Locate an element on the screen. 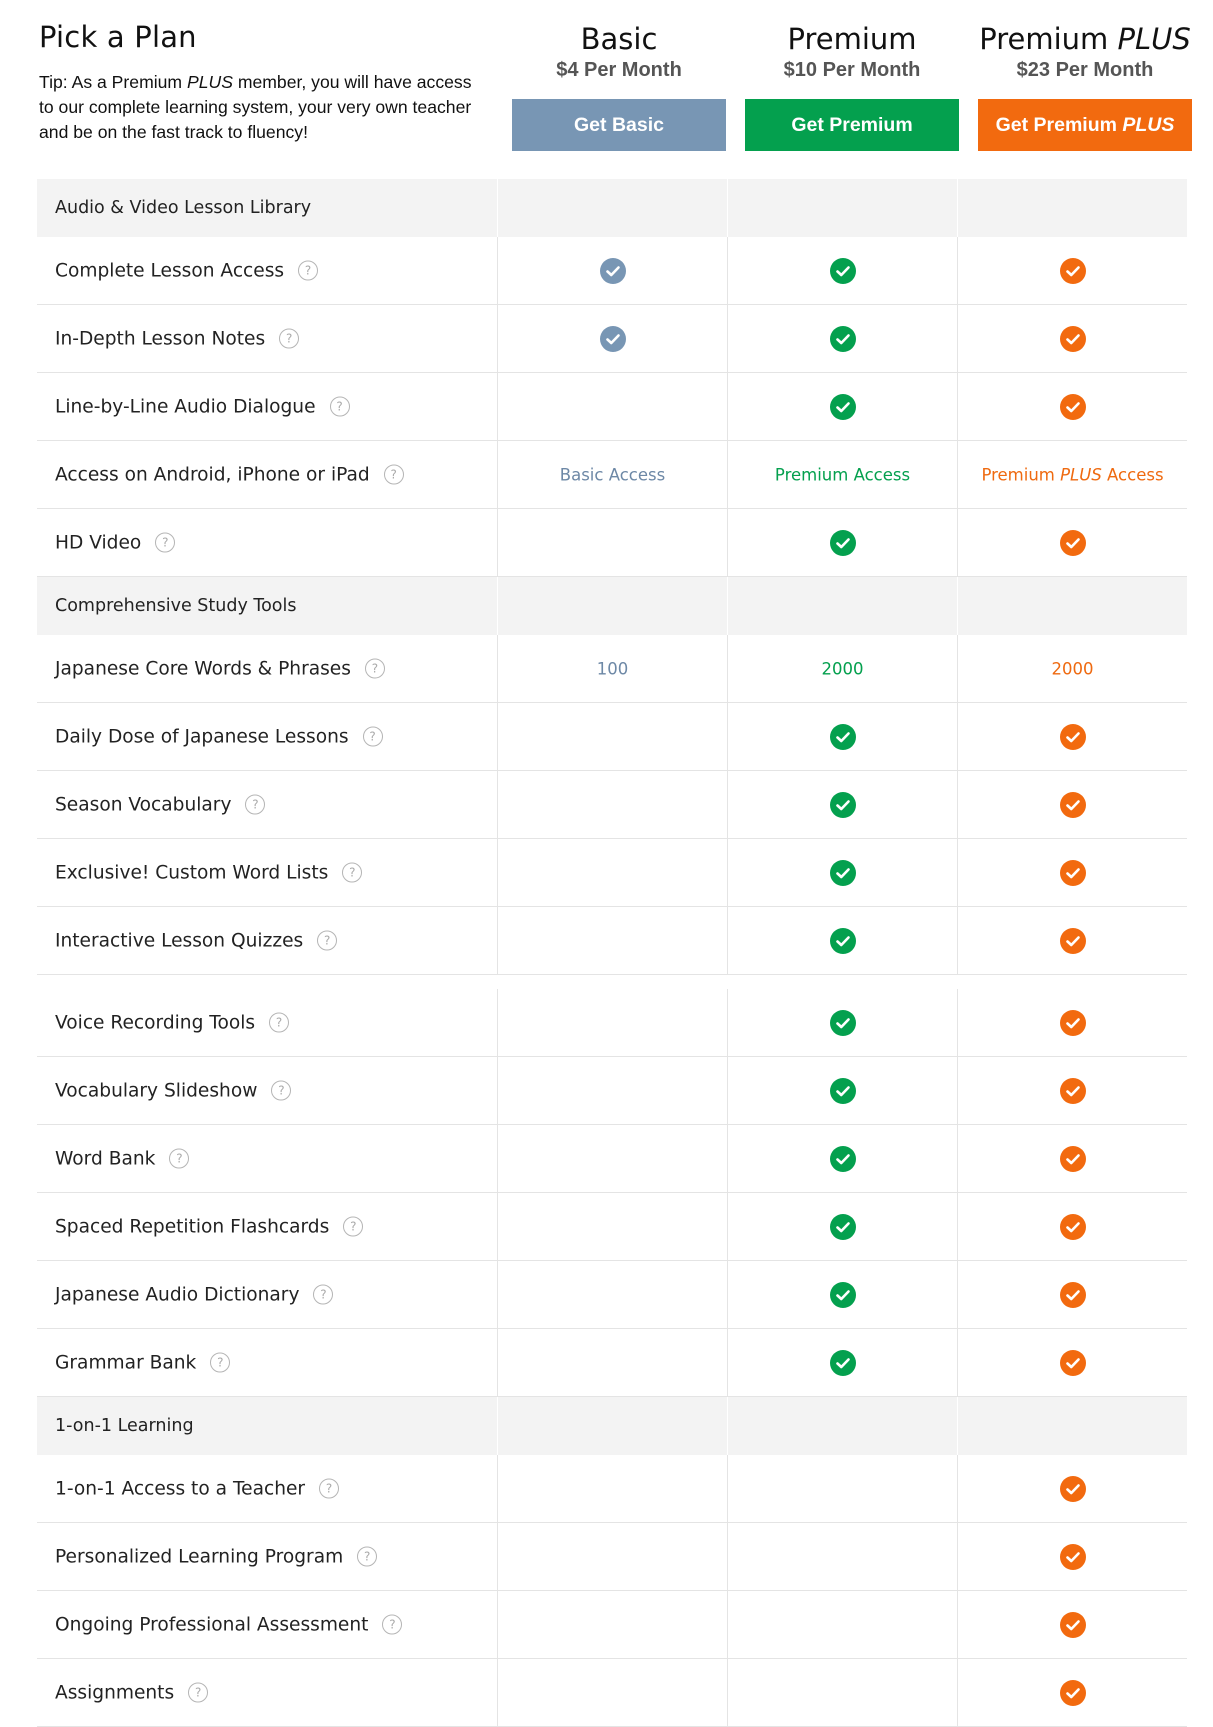 This screenshot has height=1727, width=1213. feature-value-premium: 2000 is located at coordinates (842, 668).